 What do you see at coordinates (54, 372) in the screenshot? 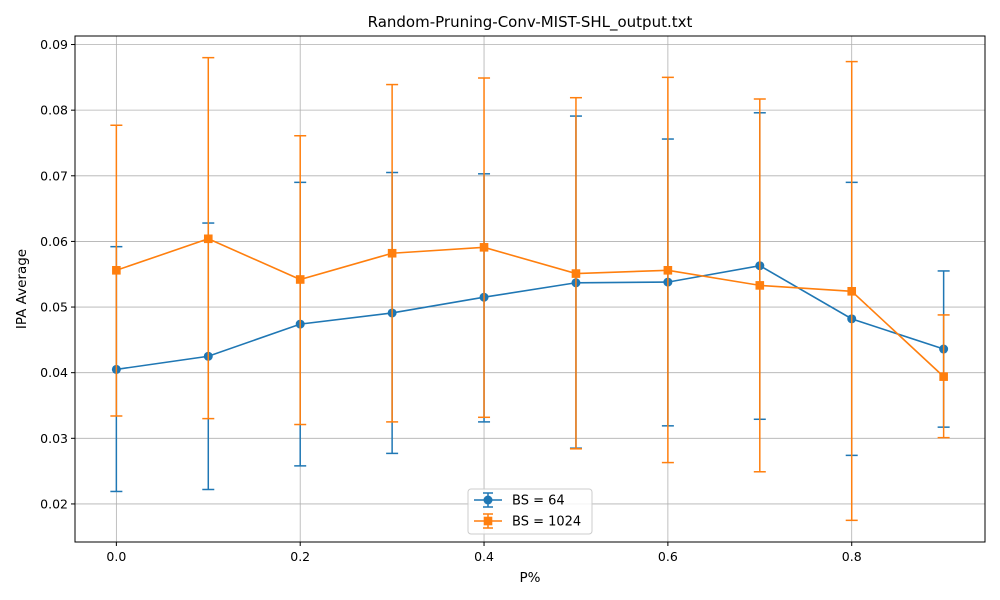
I see `y-tick-label: 0.04` at bounding box center [54, 372].